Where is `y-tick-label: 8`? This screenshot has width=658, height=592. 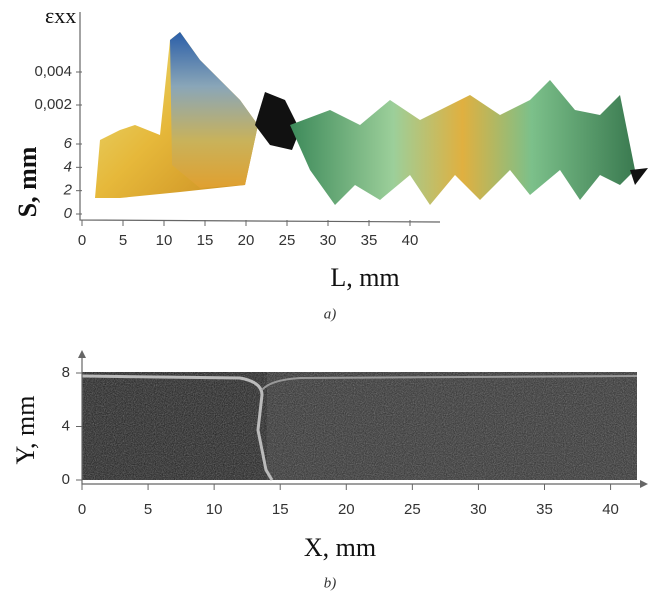 y-tick-label: 8 is located at coordinates (66, 372).